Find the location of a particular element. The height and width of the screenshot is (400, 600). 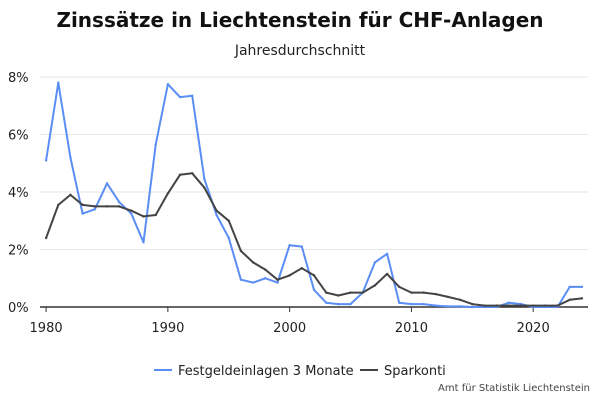

x-tick-label: 2010 is located at coordinates (411, 328).